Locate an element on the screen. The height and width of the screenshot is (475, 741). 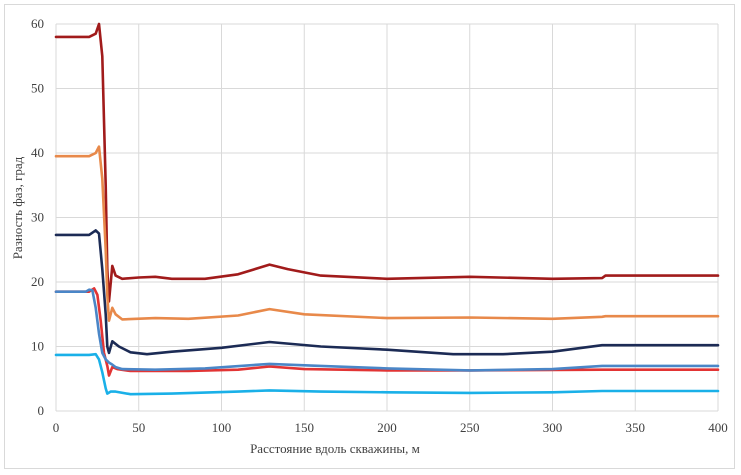
x-tick-label: 200 is located at coordinates (387, 427).